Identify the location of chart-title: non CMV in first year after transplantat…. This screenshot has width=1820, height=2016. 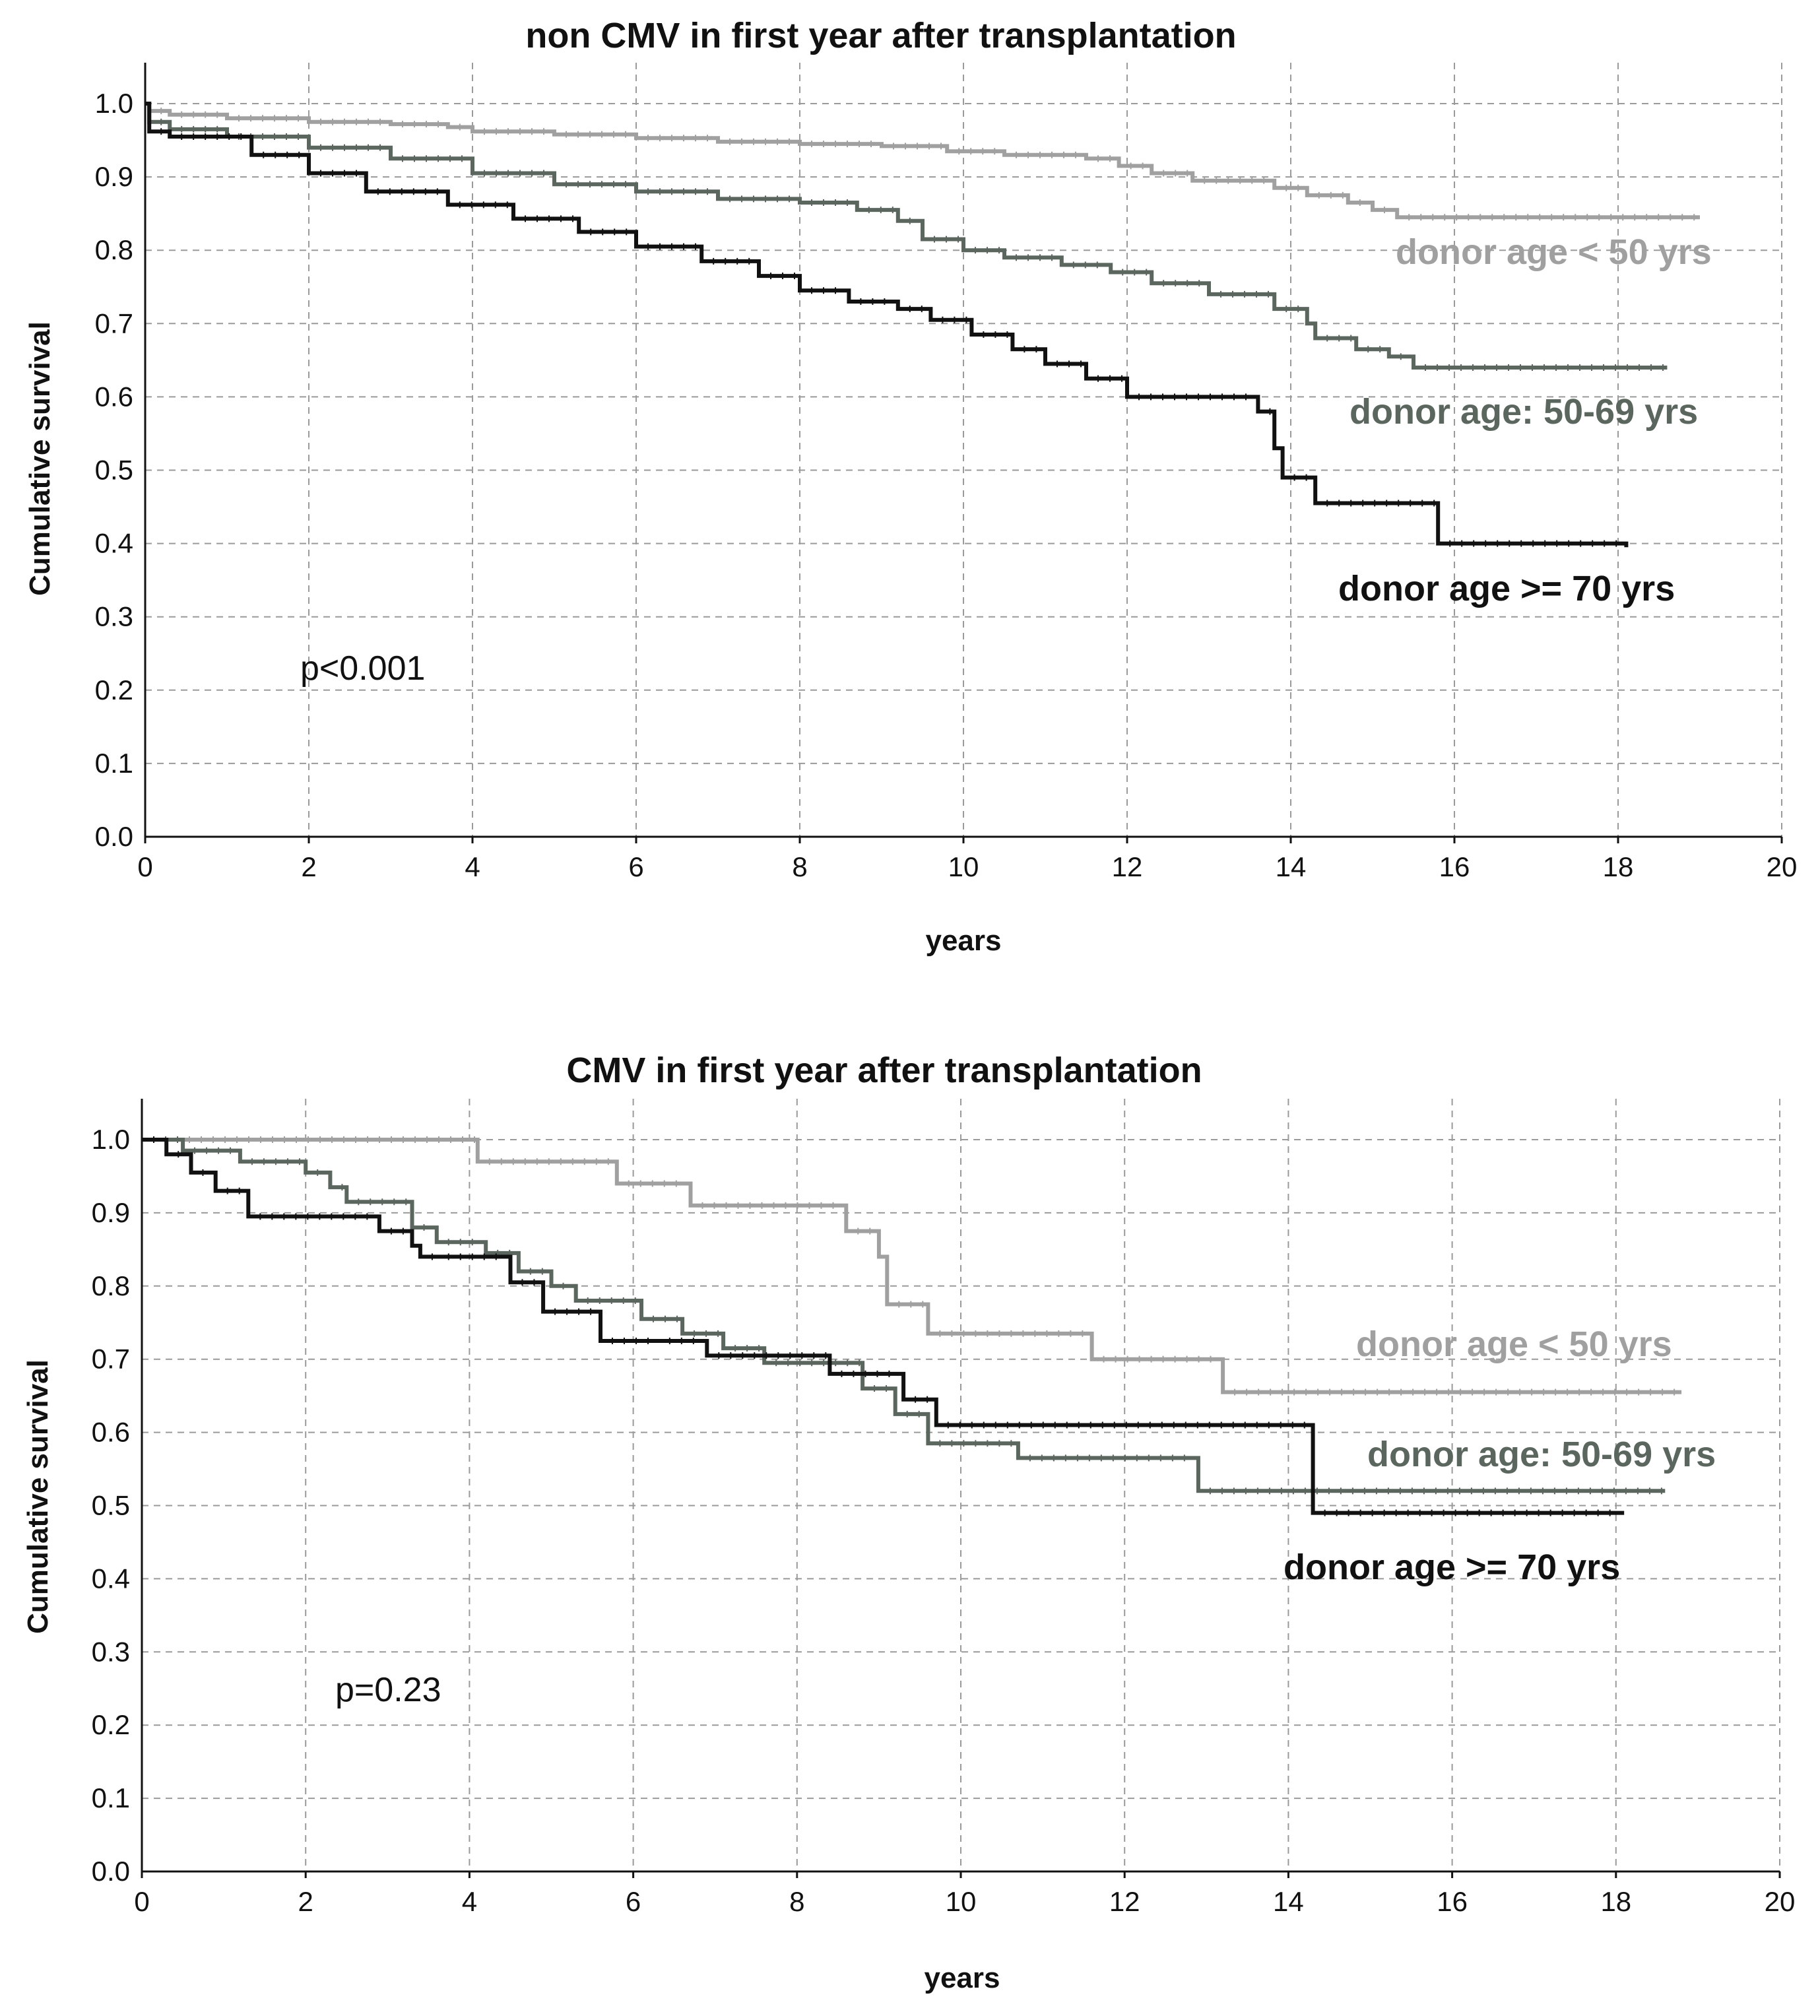
(880, 35).